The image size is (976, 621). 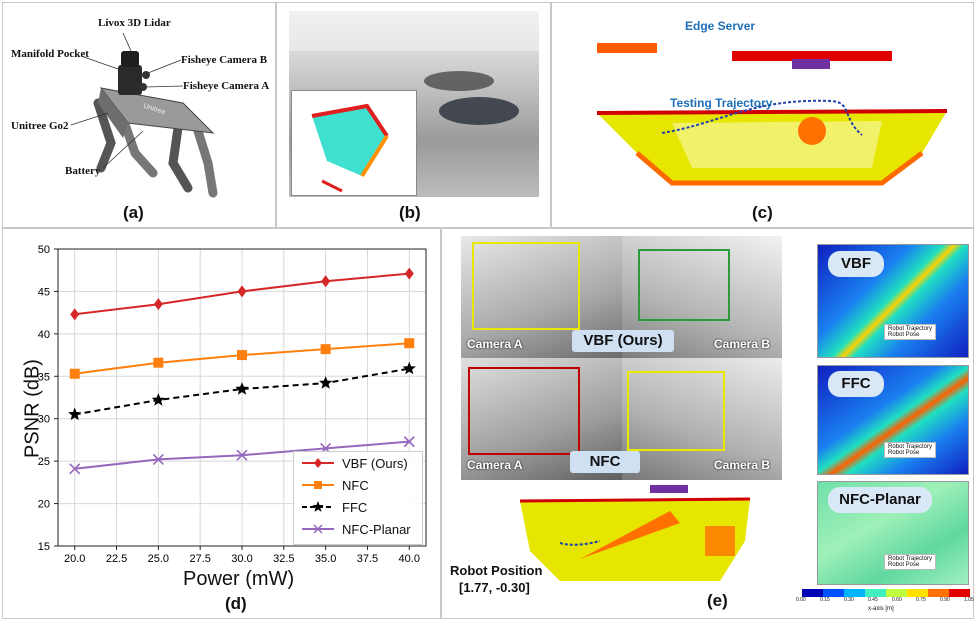 What do you see at coordinates (358, 507) in the screenshot?
I see `legend-entry: FFC` at bounding box center [358, 507].